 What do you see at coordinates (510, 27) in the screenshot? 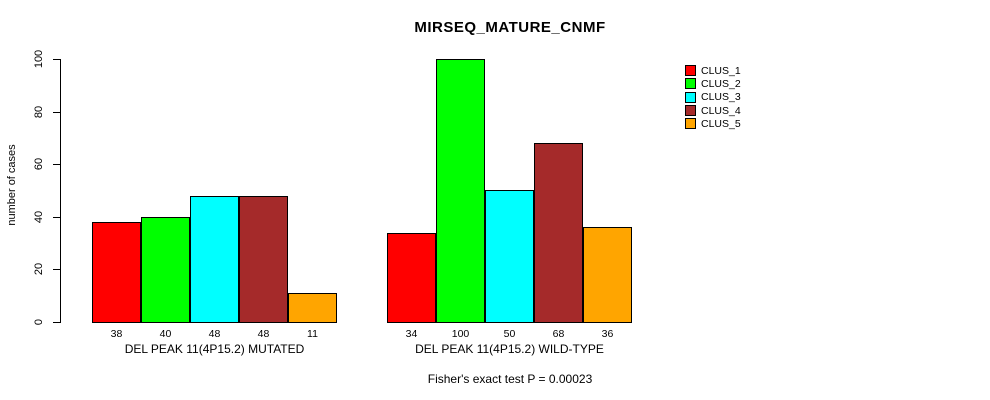
I see `chart-title: MIRSEQ_MATURE_CNMF` at bounding box center [510, 27].